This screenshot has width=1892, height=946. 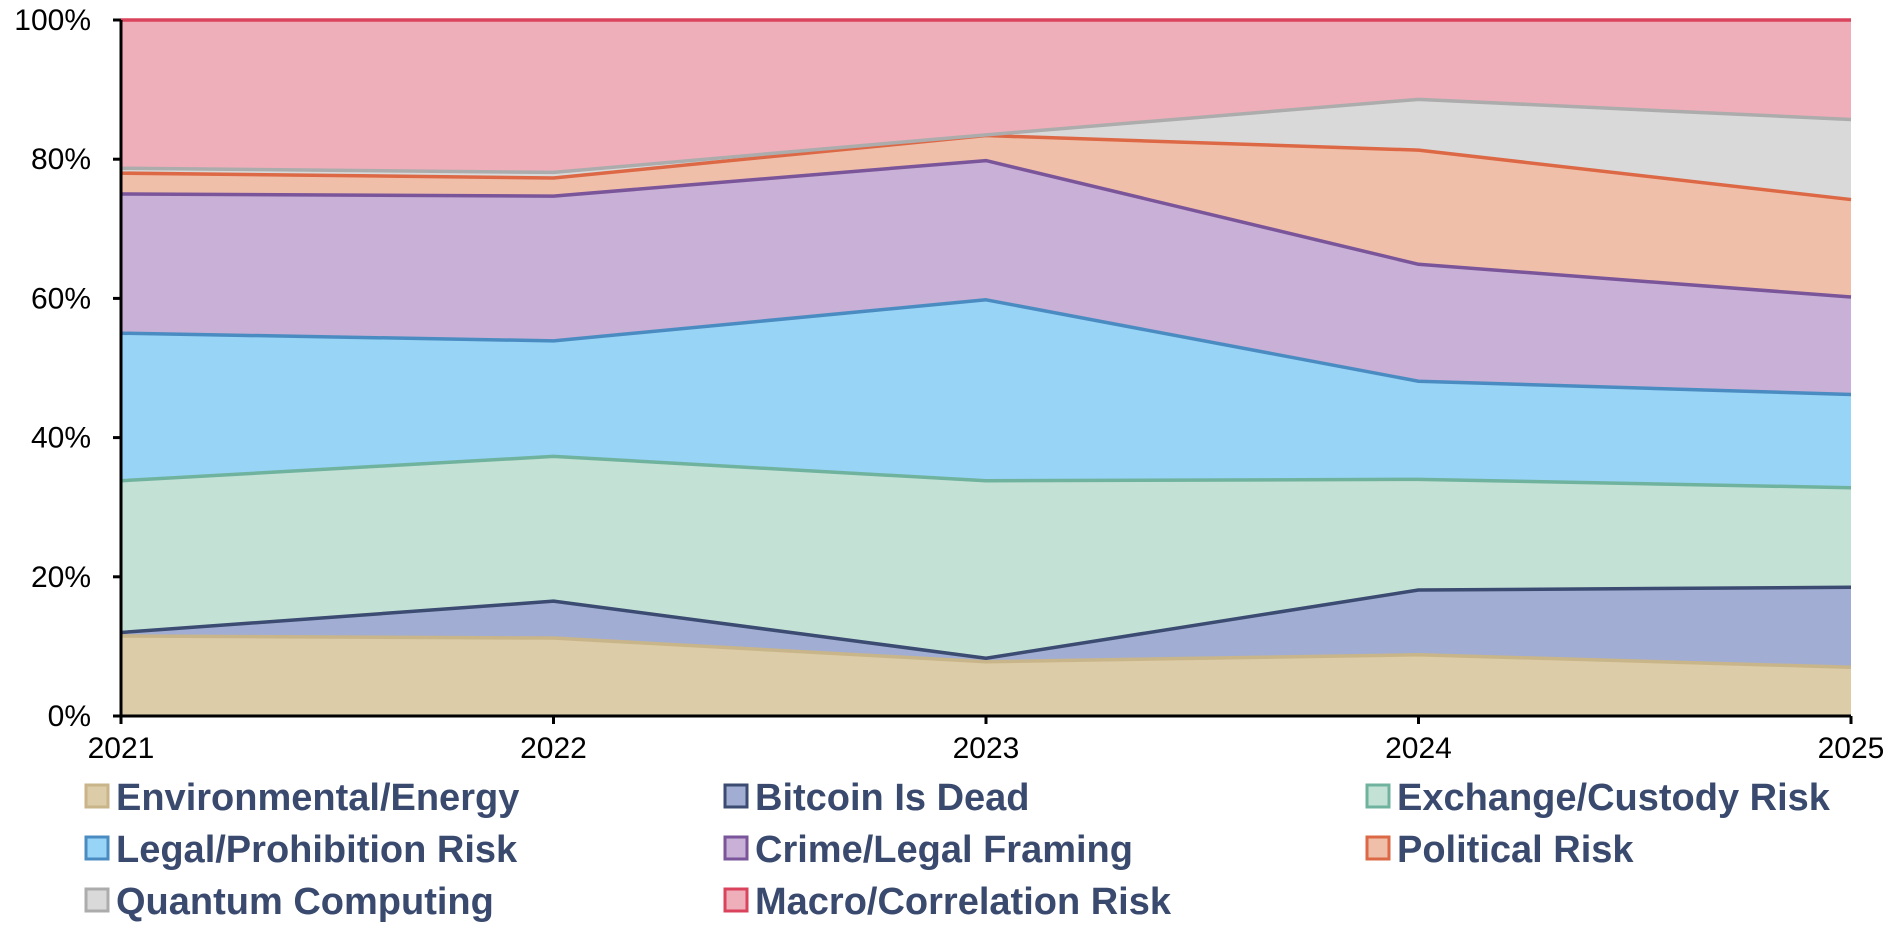 What do you see at coordinates (121, 748) in the screenshot?
I see `x-tick-label: 2021` at bounding box center [121, 748].